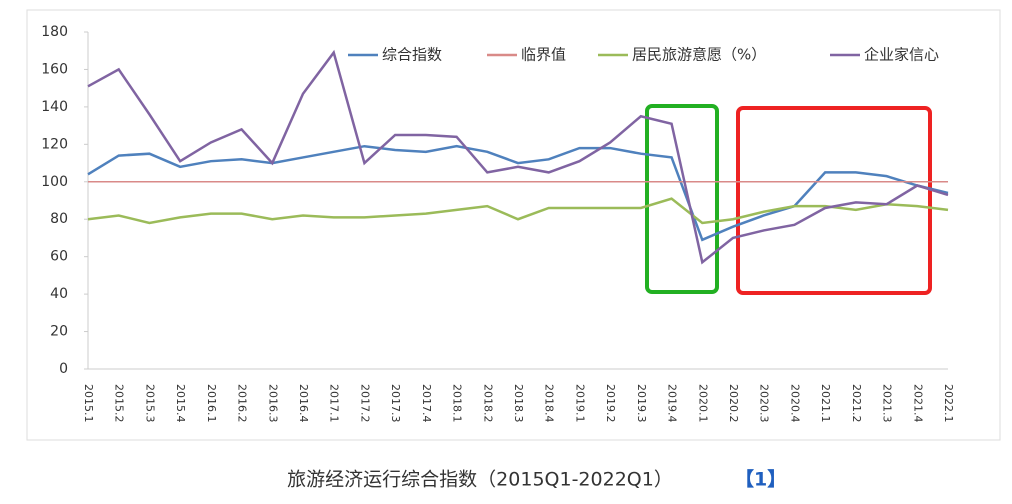 This screenshot has width=1012, height=504. I want to click on x-tick-label: 2022.1, so click(948, 403).